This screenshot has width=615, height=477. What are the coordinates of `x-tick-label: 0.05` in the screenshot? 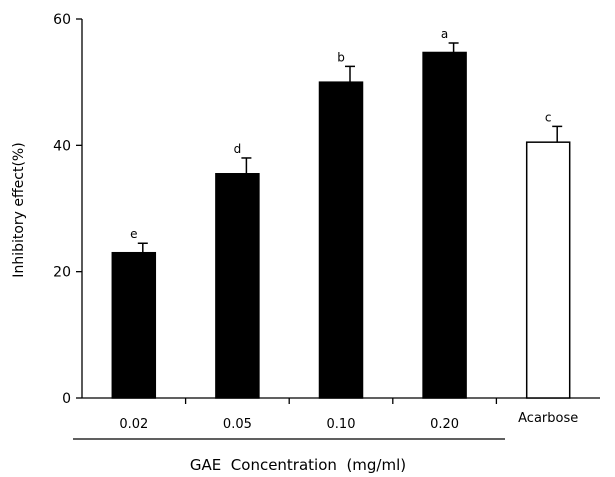 It's located at (237, 424).